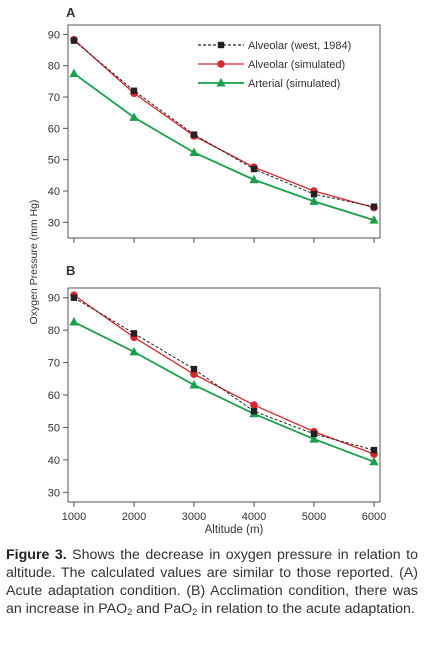  I want to click on x-tick-label: 6000, so click(374, 517).